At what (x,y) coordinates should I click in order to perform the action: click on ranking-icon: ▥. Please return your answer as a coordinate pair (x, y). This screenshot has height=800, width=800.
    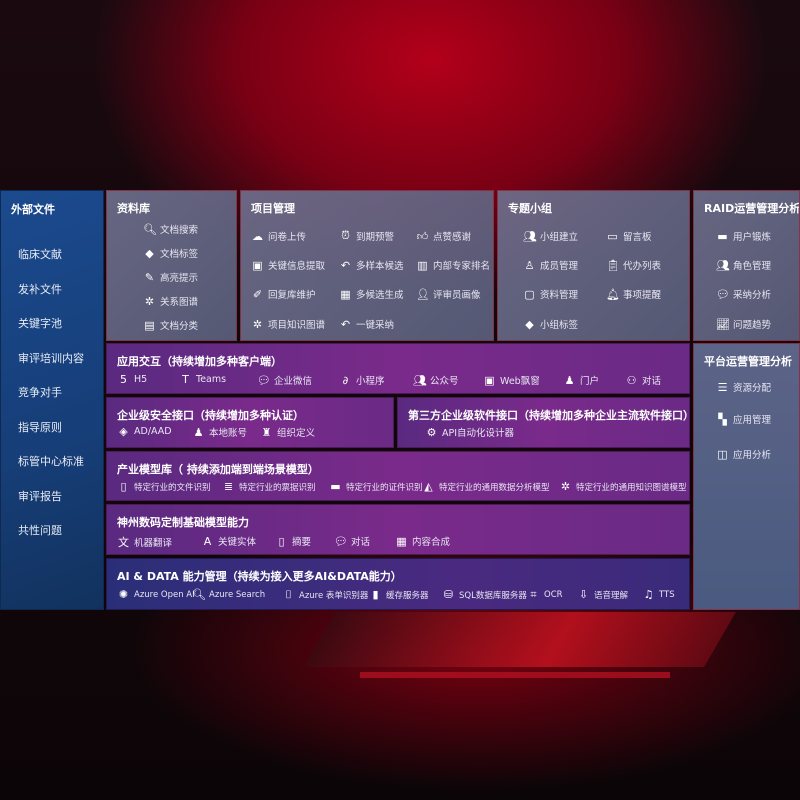
    Looking at the image, I should click on (422, 265).